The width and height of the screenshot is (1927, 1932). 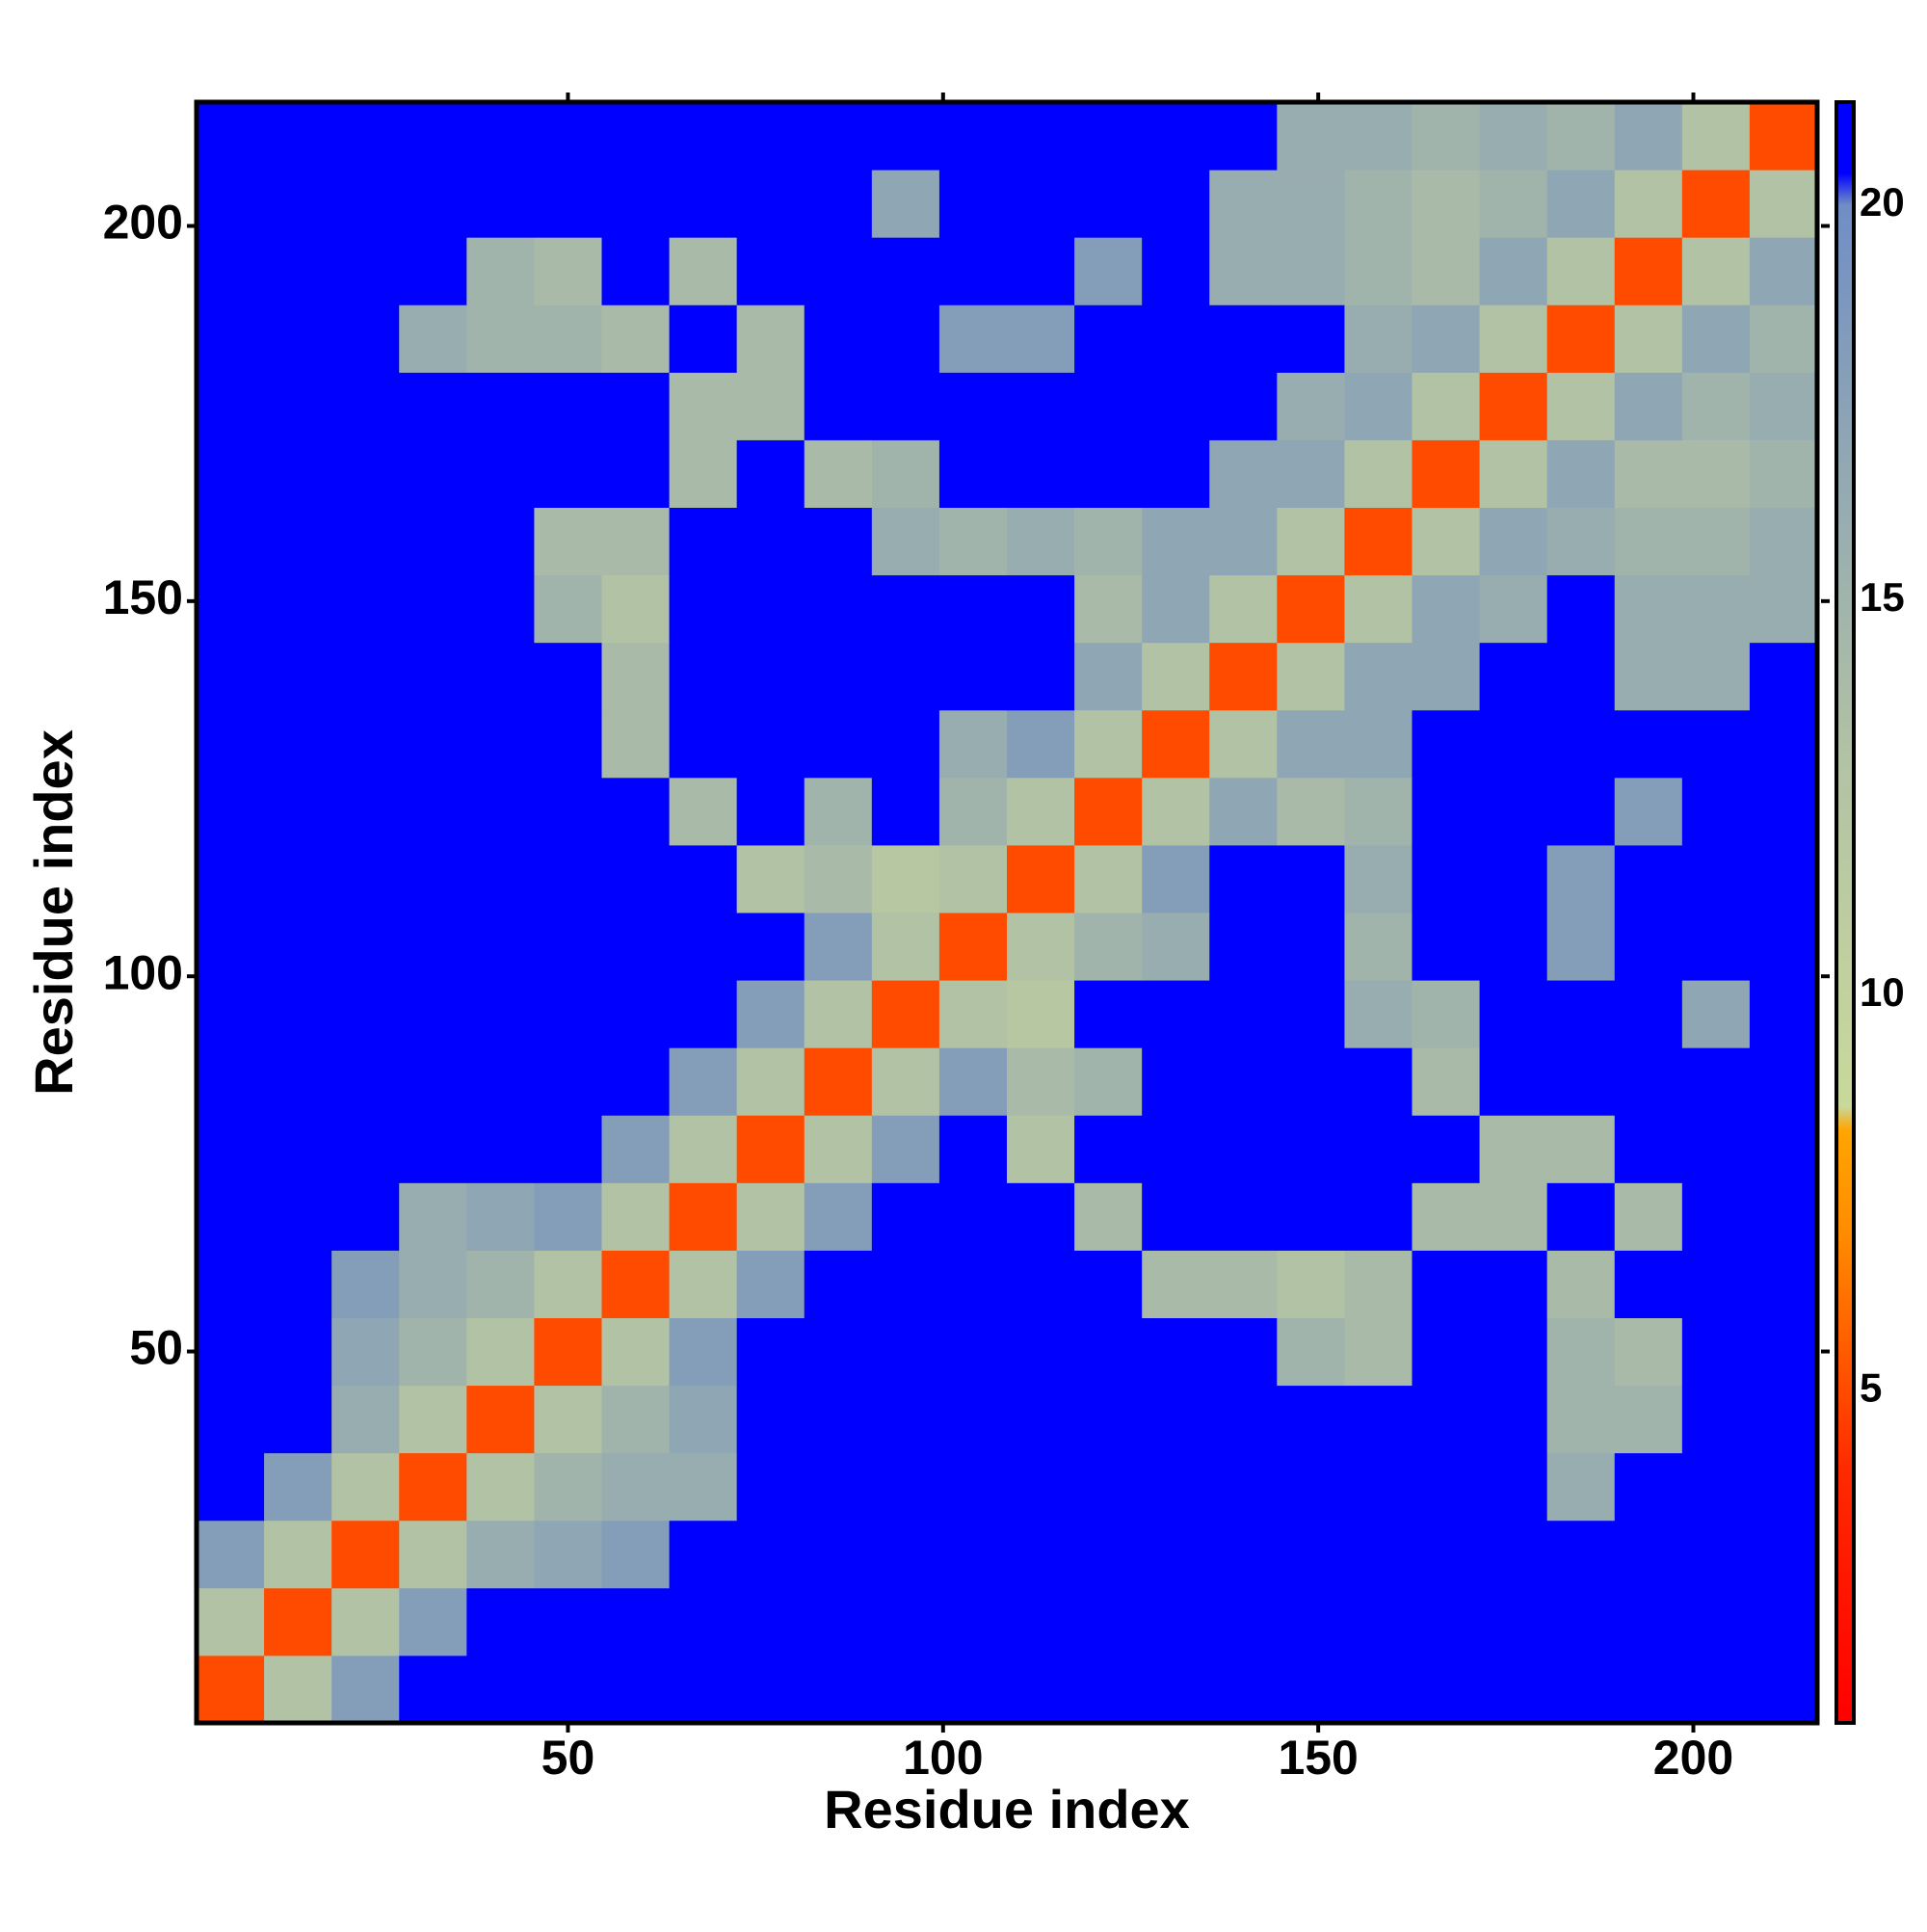 What do you see at coordinates (1007, 1809) in the screenshot?
I see `x-axis-title: Residue index` at bounding box center [1007, 1809].